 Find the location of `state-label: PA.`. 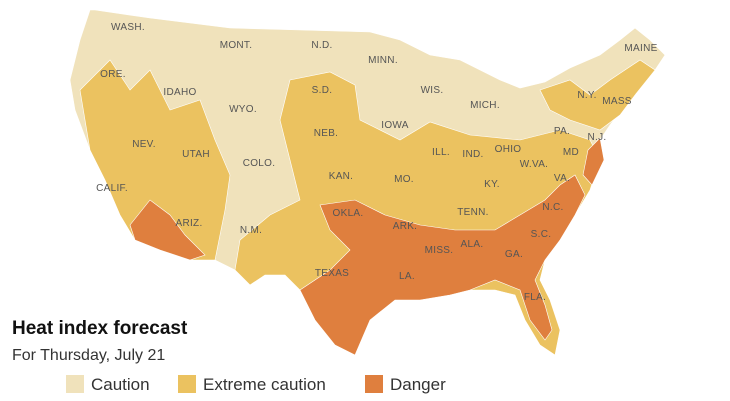

state-label: PA. is located at coordinates (562, 131).